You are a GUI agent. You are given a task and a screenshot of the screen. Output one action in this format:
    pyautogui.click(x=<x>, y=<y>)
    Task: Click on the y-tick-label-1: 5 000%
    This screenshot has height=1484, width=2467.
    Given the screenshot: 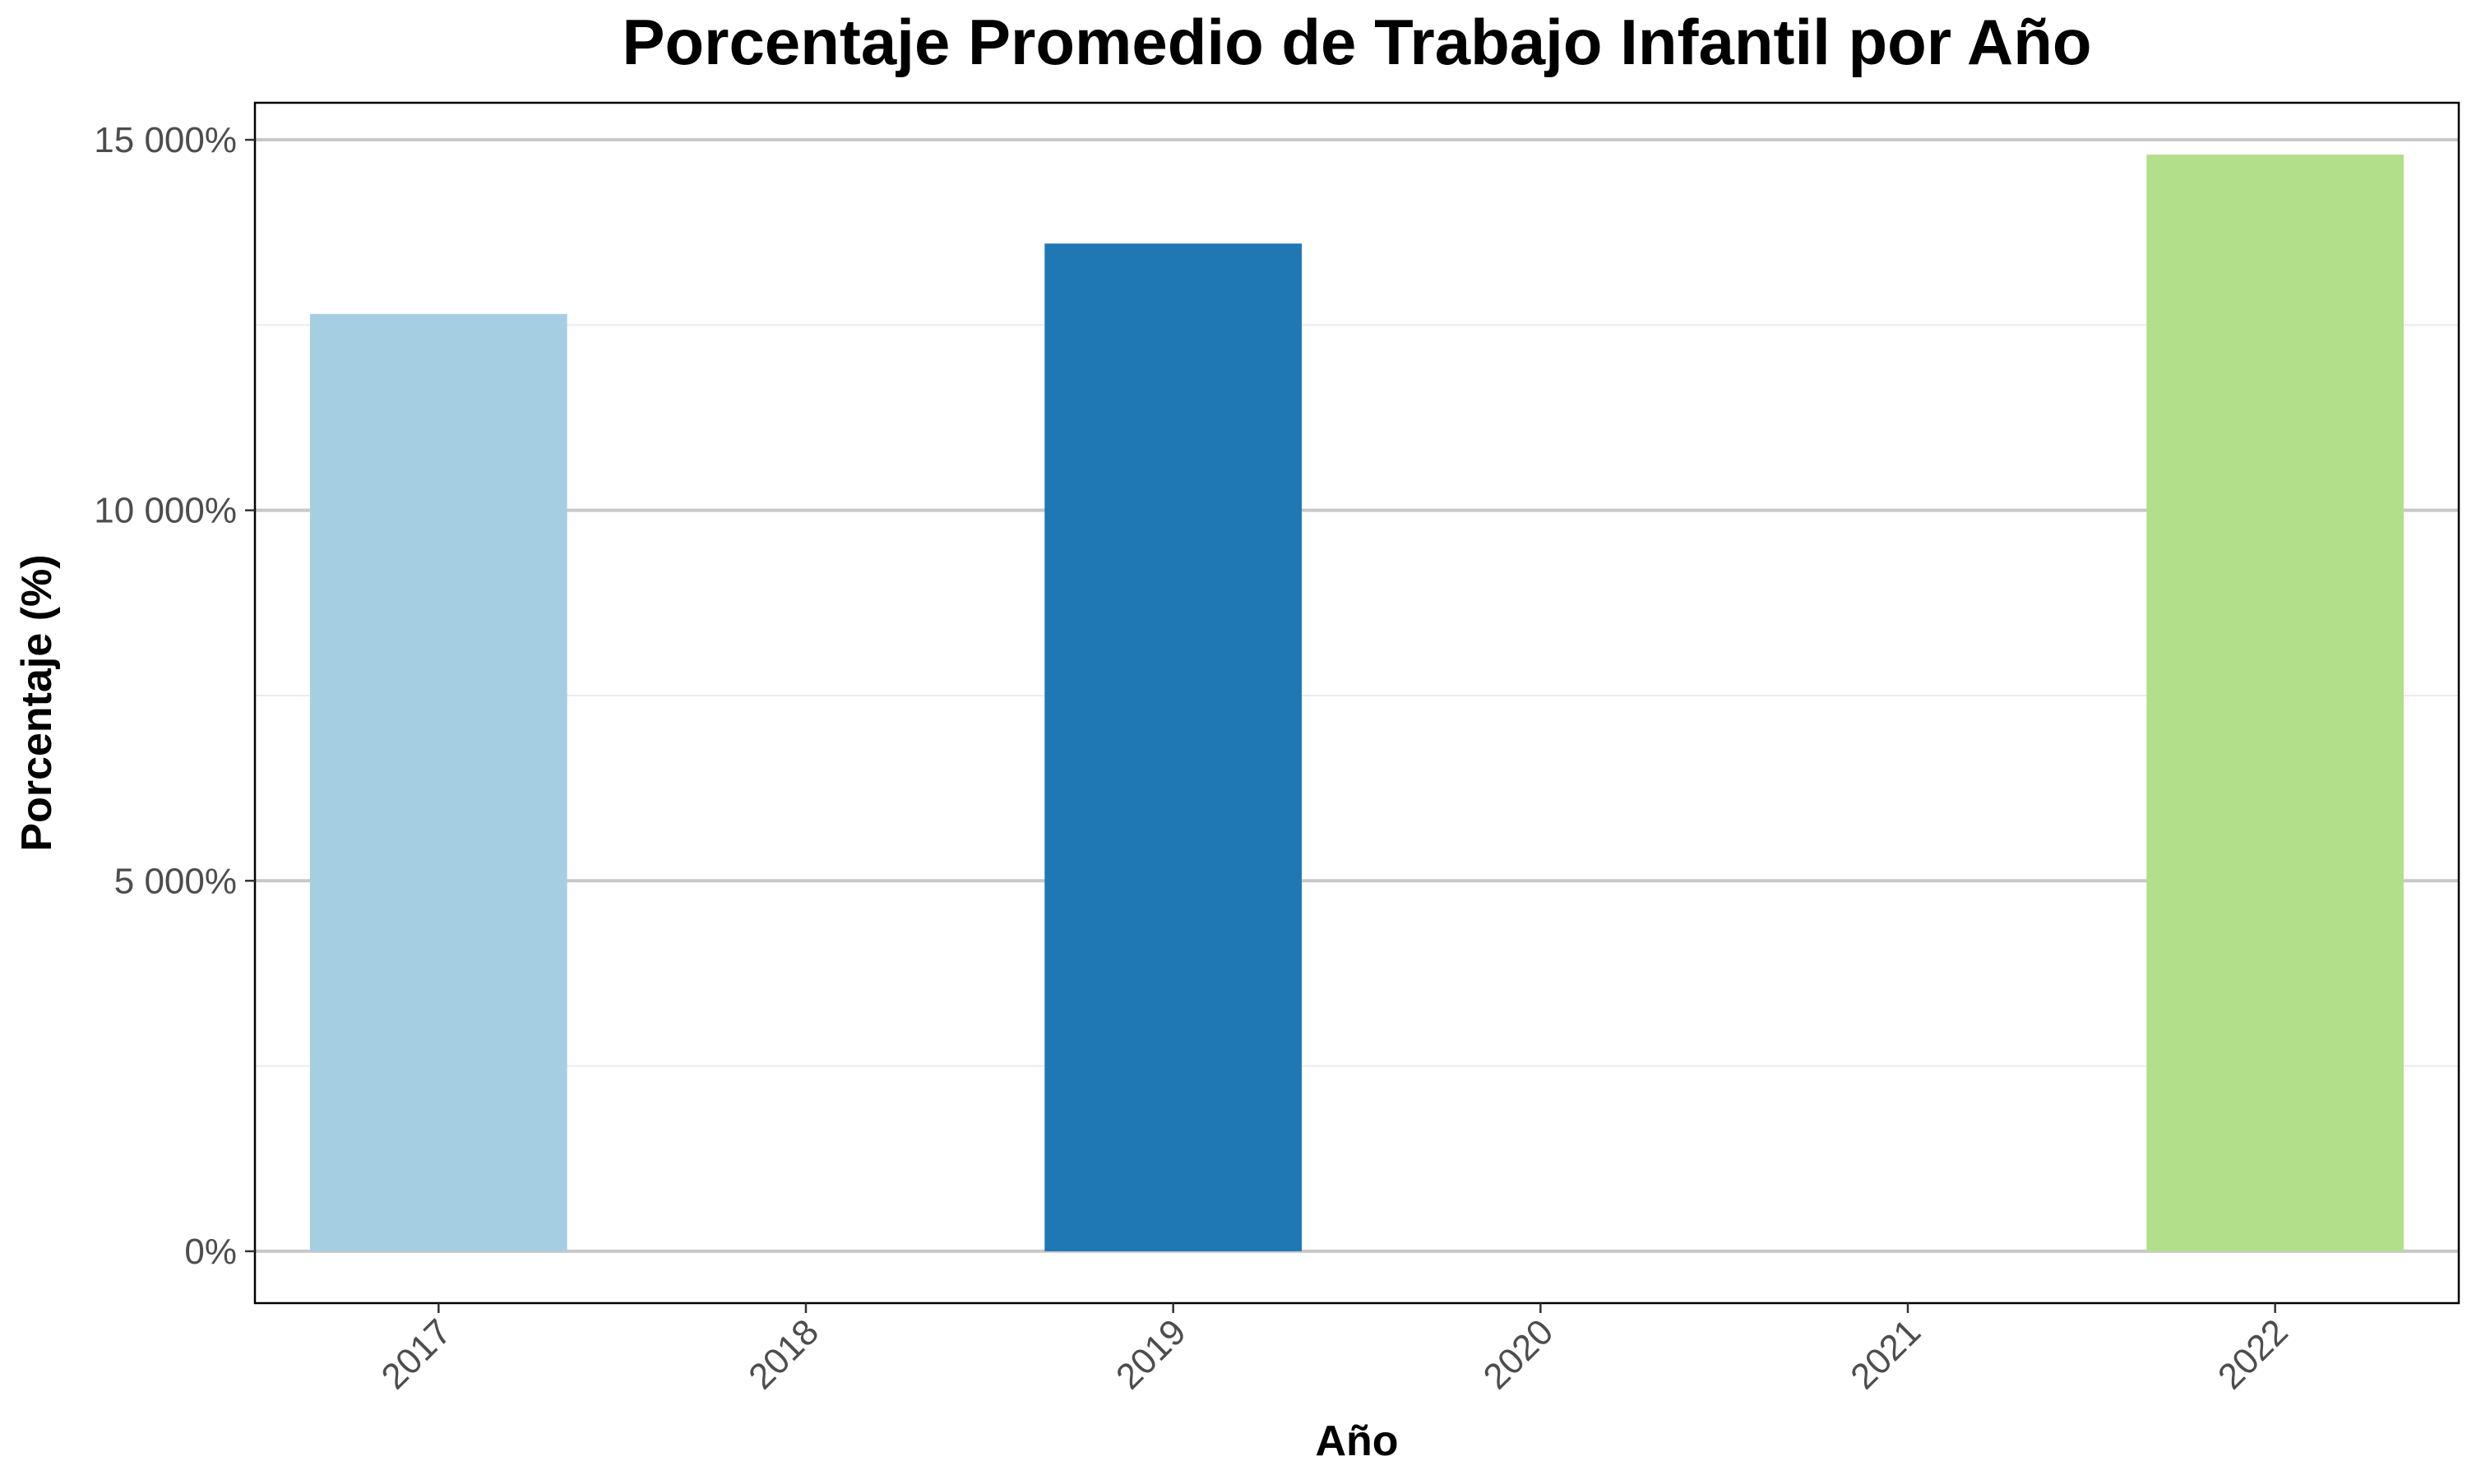 What is the action you would take?
    pyautogui.click(x=175, y=881)
    